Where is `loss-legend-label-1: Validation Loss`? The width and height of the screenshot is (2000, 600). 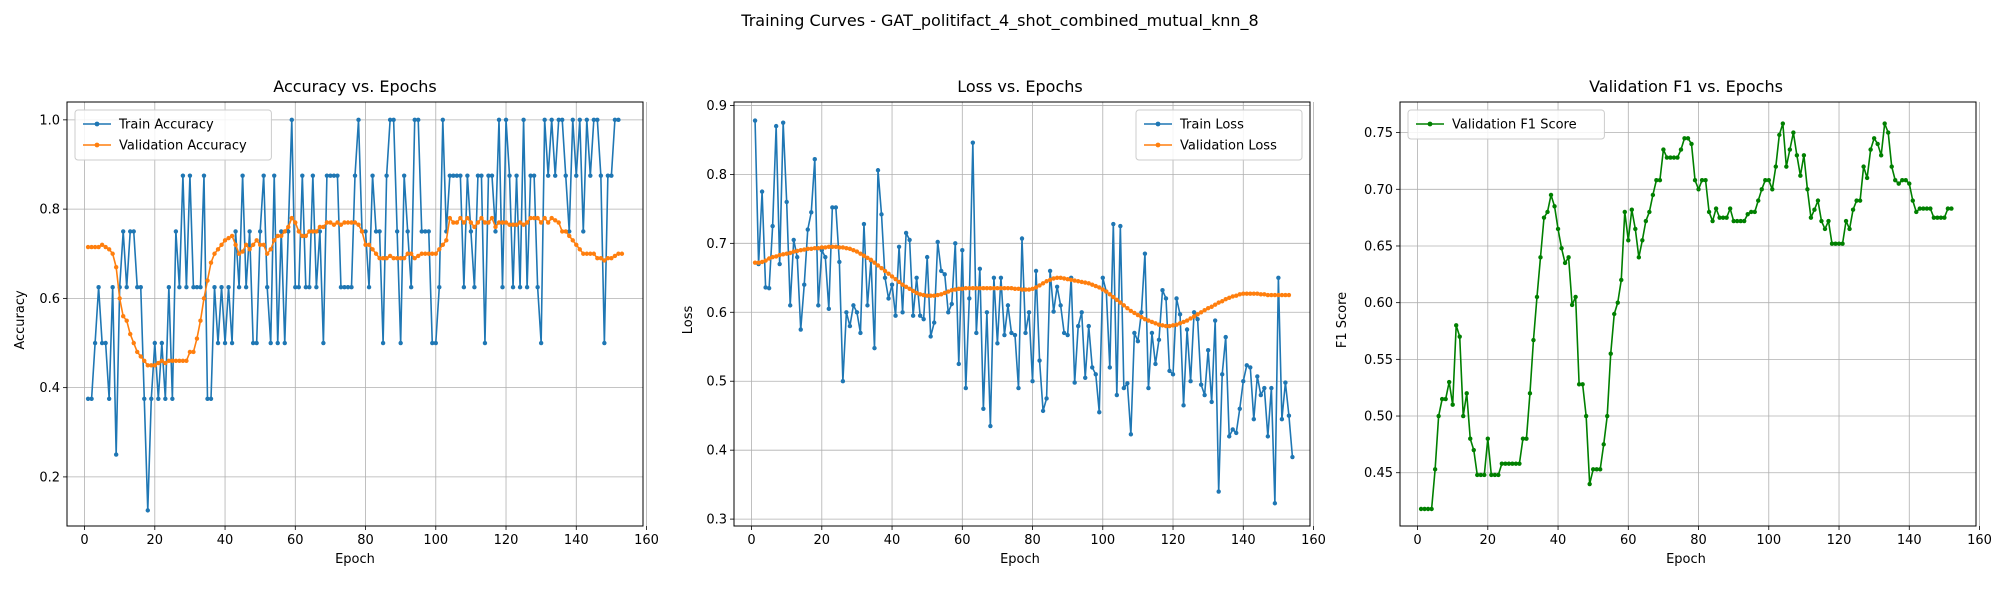
loss-legend-label-1: Validation Loss is located at coordinates (1228, 146).